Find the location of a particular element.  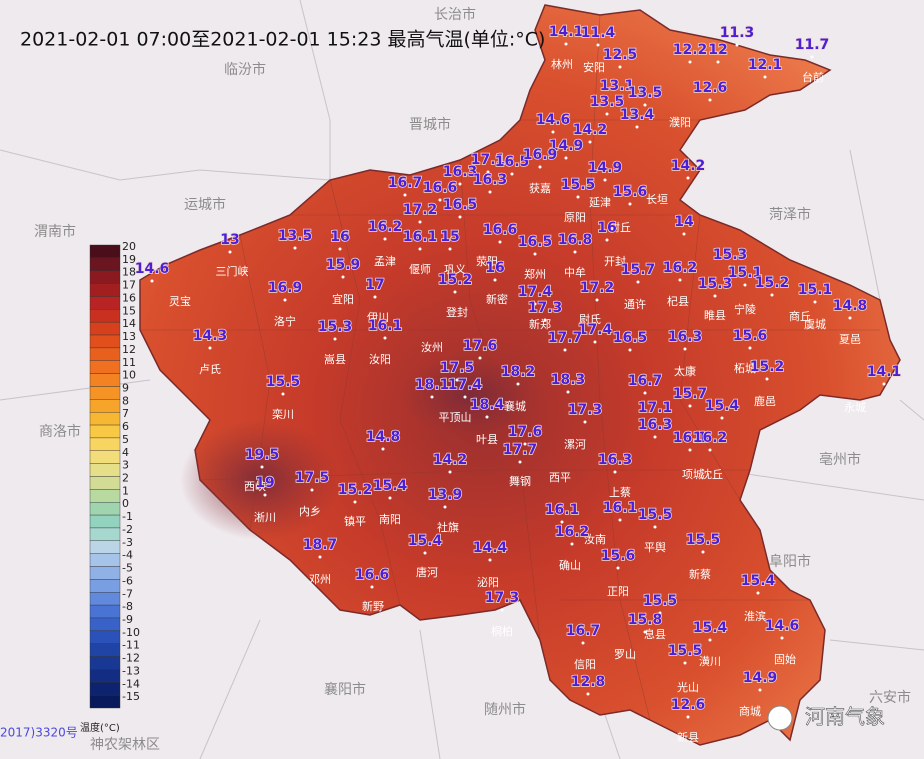

place-name: 南阳 is located at coordinates (390, 519).